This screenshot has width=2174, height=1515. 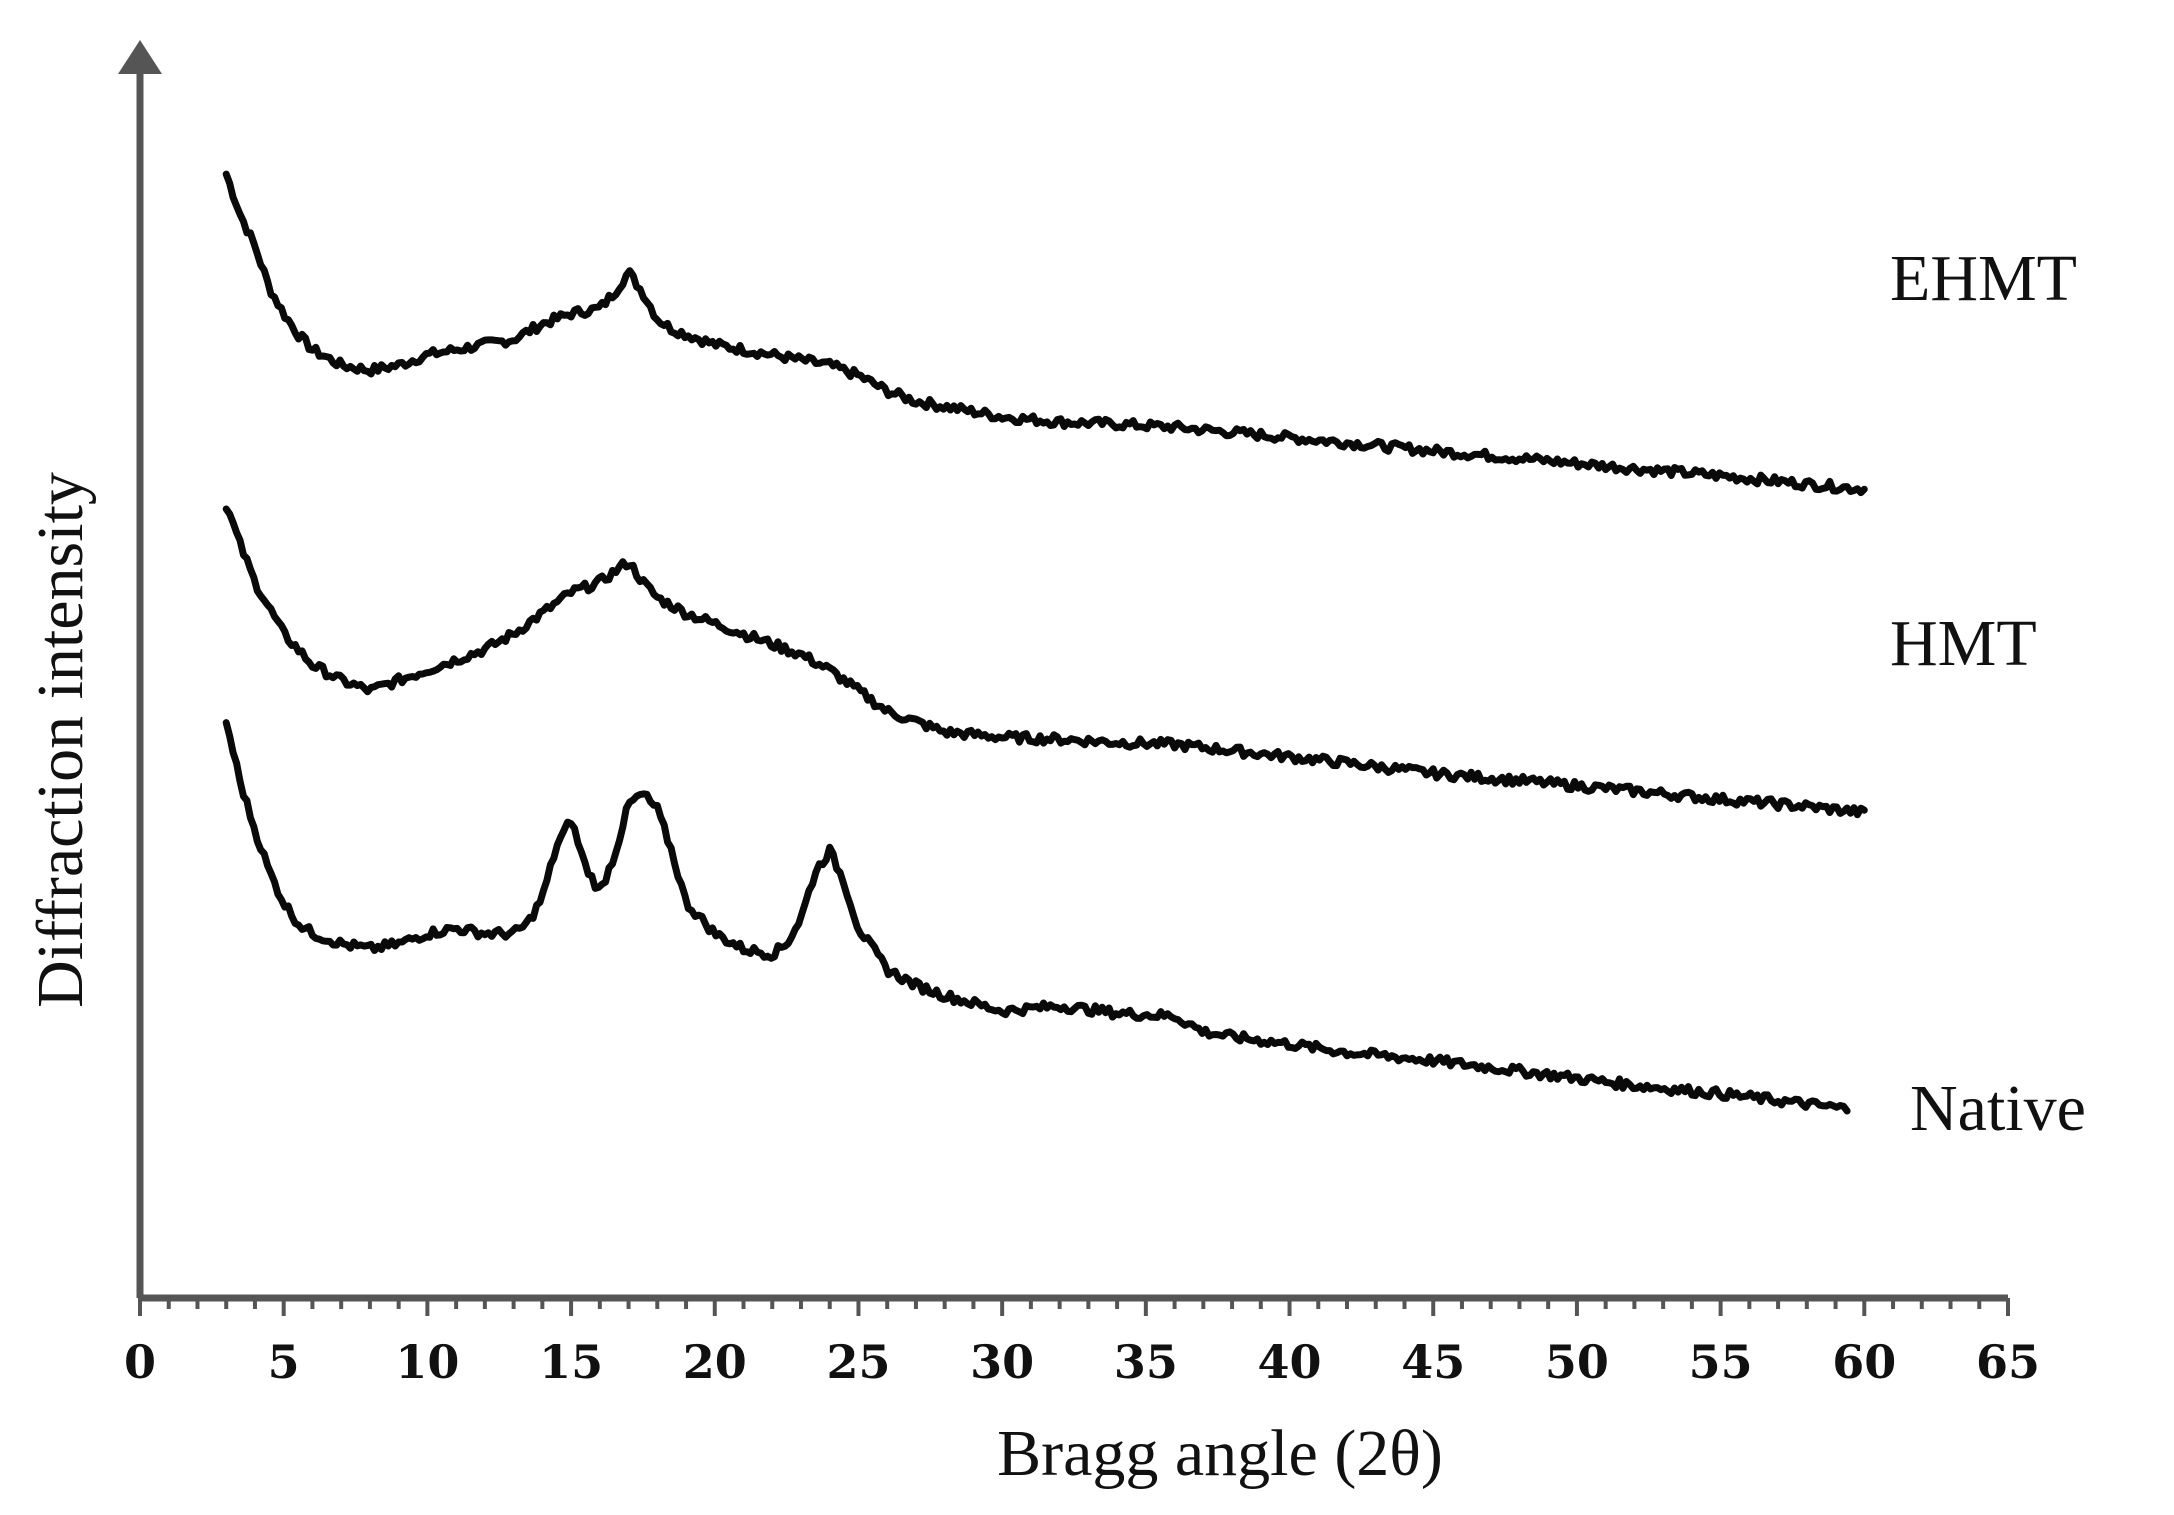 What do you see at coordinates (60, 740) in the screenshot?
I see `y-axis-title: Diffraction intensity` at bounding box center [60, 740].